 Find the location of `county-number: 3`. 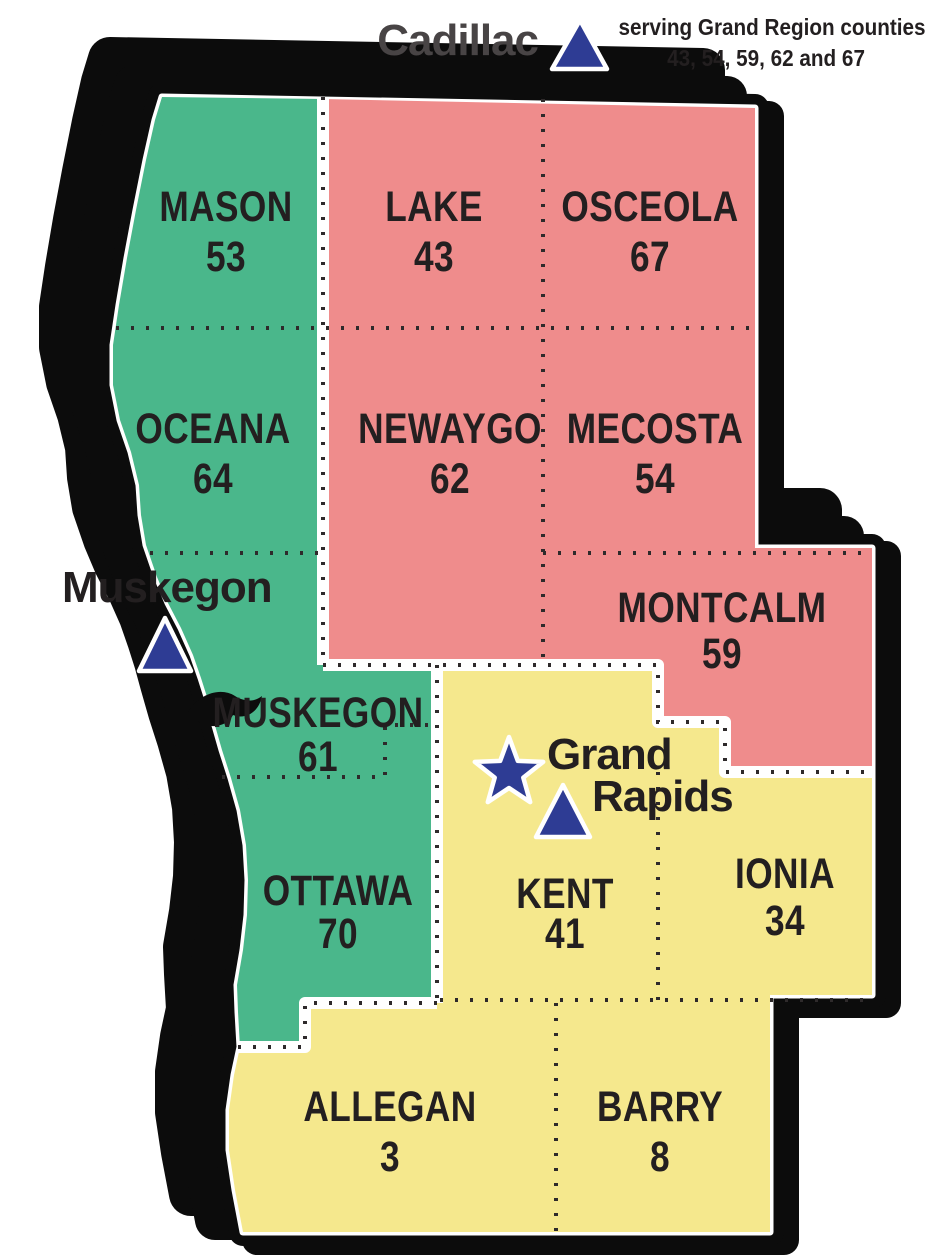

county-number: 3 is located at coordinates (390, 1157).